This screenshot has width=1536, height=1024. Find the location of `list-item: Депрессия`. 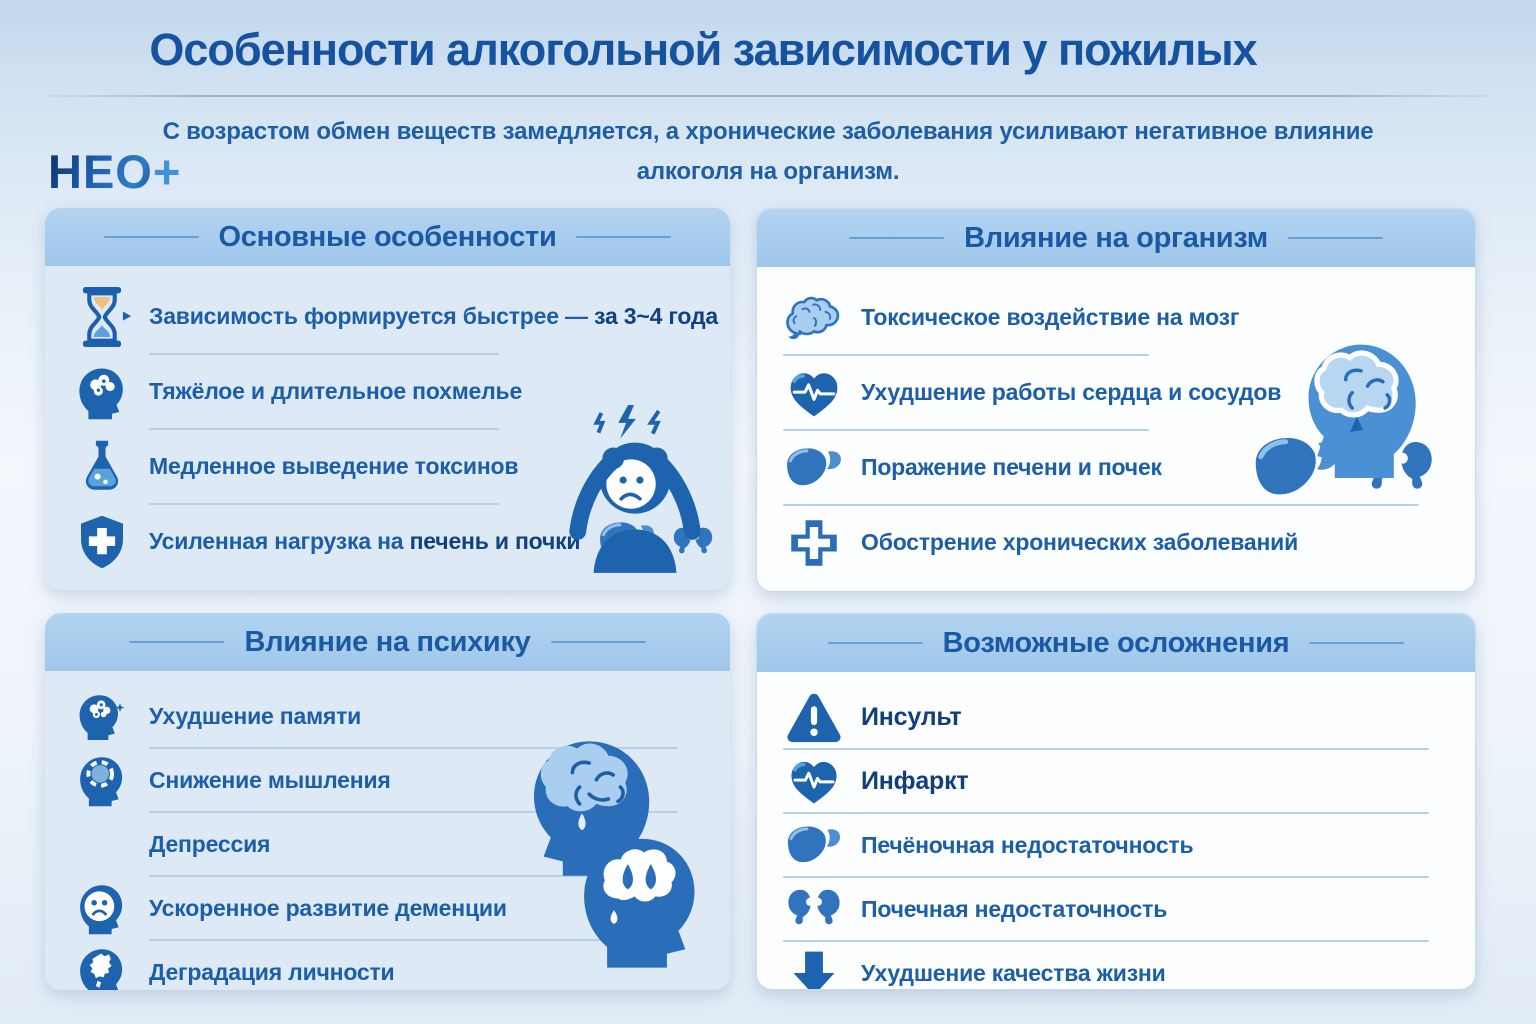

list-item: Депрессия is located at coordinates (387, 844).